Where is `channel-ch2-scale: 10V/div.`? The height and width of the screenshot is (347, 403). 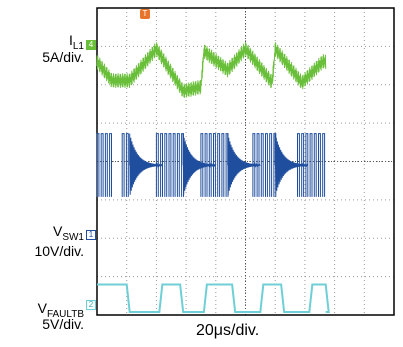
channel-ch2-scale: 10V/div. is located at coordinates (59, 251).